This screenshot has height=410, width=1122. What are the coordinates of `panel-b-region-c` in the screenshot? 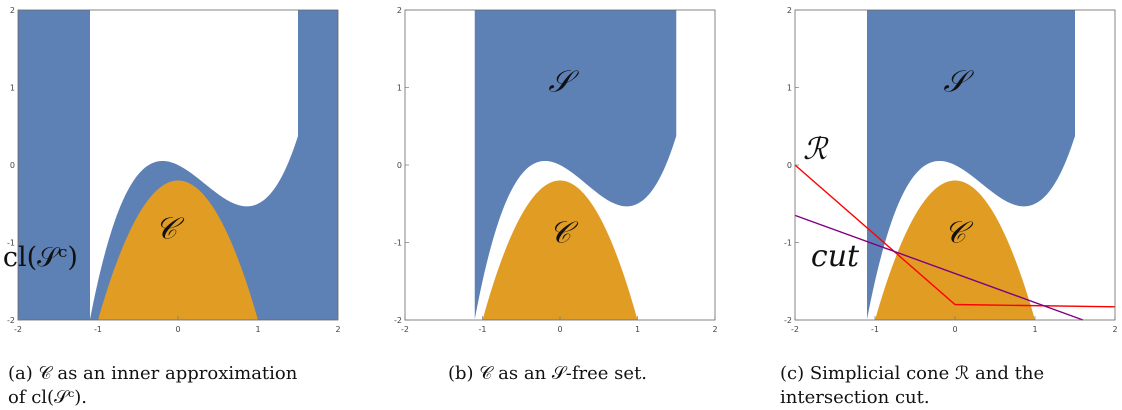 It's located at (560, 250).